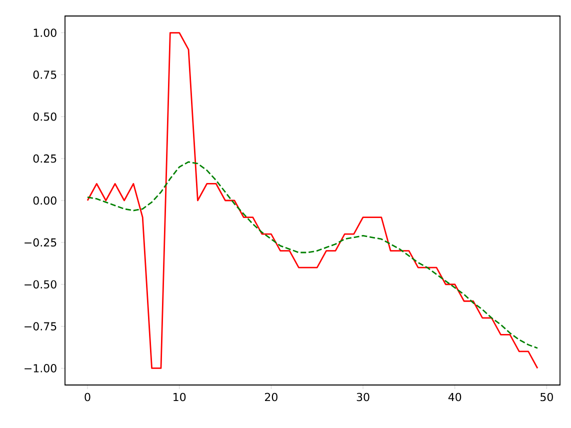 The image size is (571, 428). I want to click on x-tick-label: 50, so click(546, 397).